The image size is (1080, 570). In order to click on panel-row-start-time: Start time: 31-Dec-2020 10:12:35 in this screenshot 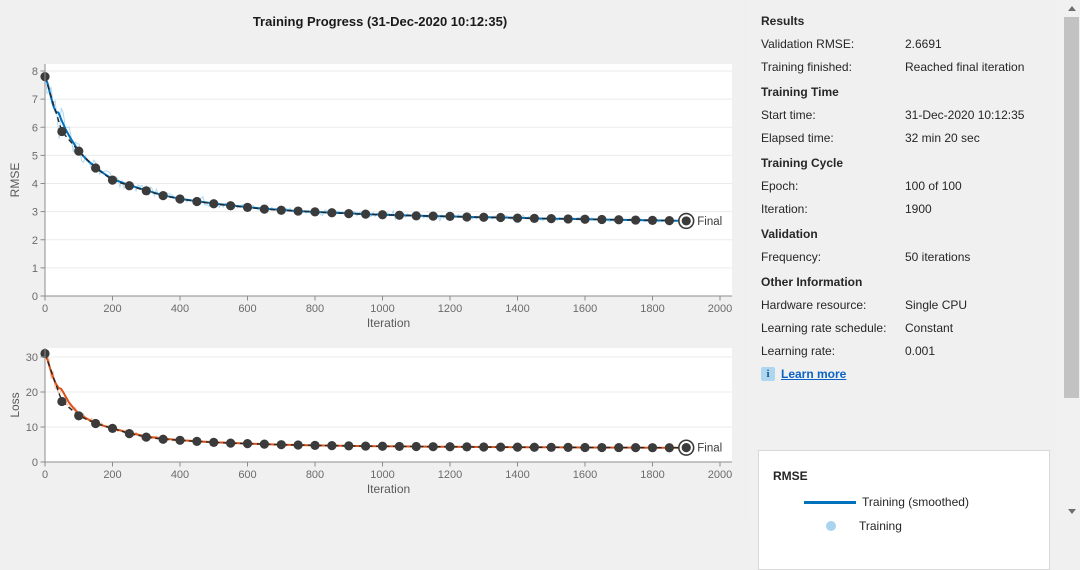, I will do `click(912, 115)`.